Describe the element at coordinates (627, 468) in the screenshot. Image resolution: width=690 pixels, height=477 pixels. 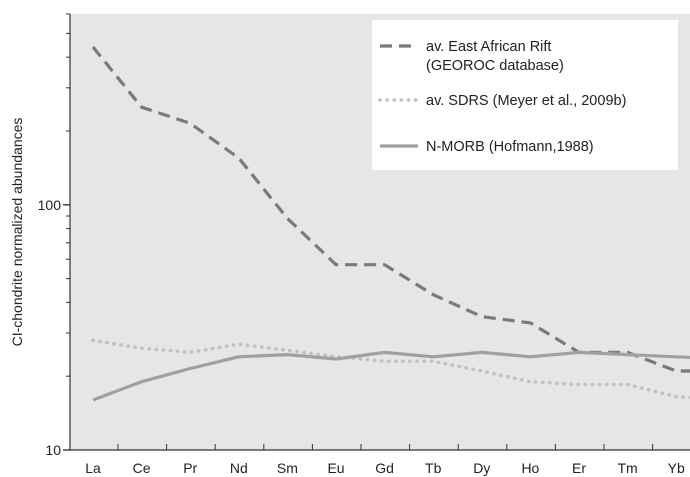
I see `x-tick-label: Tm` at that location.